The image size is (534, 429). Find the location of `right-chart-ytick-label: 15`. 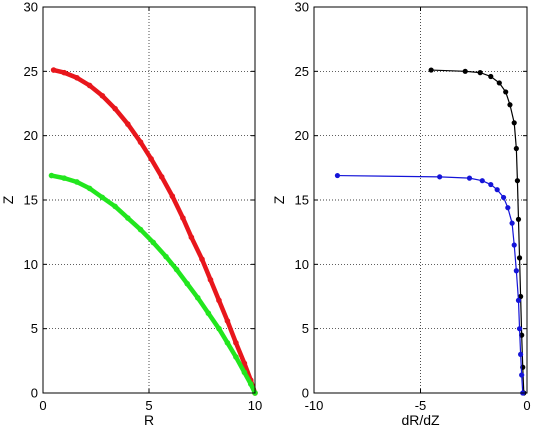

right-chart-ytick-label: 15 is located at coordinates (302, 200).